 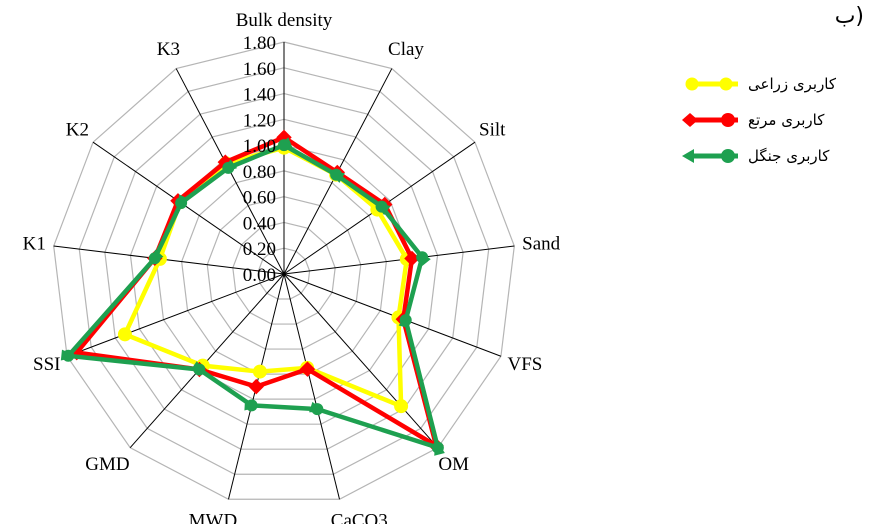 What do you see at coordinates (786, 120) in the screenshot?
I see `legend-label-rangeland: کاربری مرتع` at bounding box center [786, 120].